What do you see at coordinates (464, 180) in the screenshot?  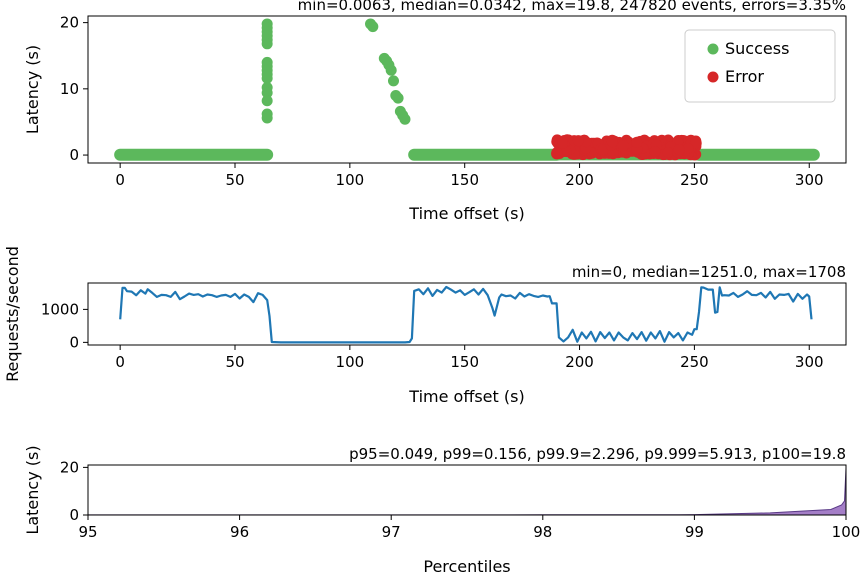 I see `chart0-x-tick-label: 150` at bounding box center [464, 180].